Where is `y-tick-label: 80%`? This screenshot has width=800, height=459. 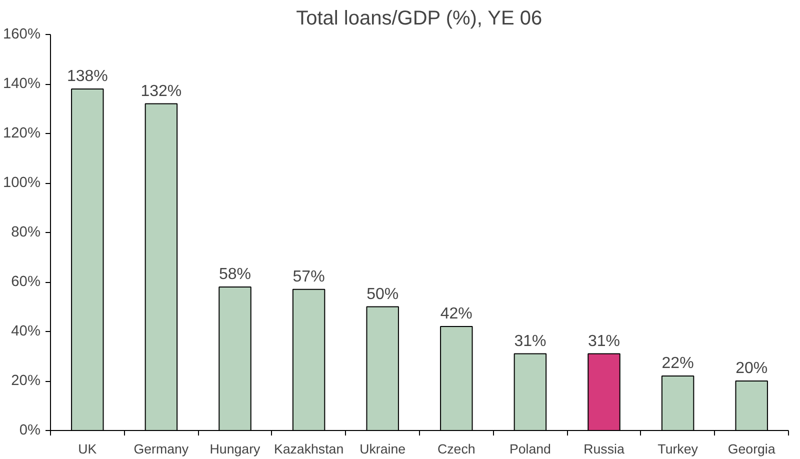 y-tick-label: 80% is located at coordinates (26, 232).